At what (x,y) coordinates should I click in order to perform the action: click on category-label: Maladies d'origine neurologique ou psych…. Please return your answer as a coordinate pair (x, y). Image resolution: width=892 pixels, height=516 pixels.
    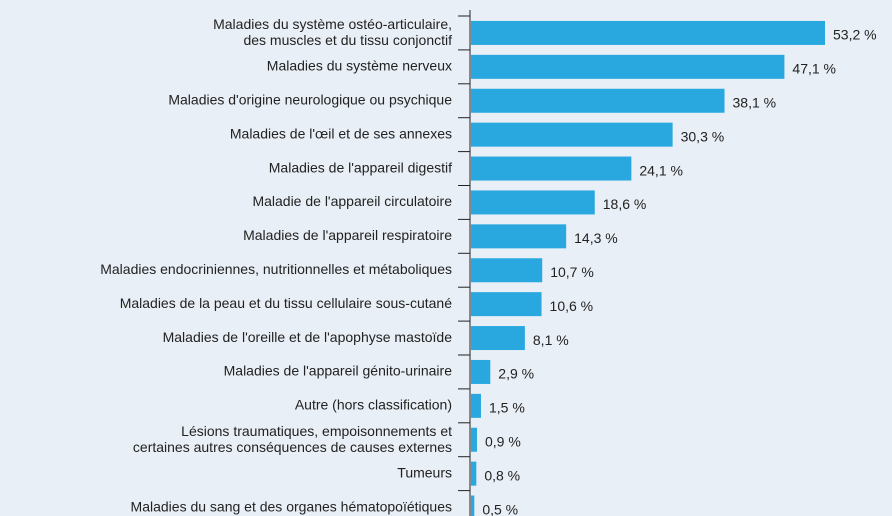
    Looking at the image, I should click on (310, 99).